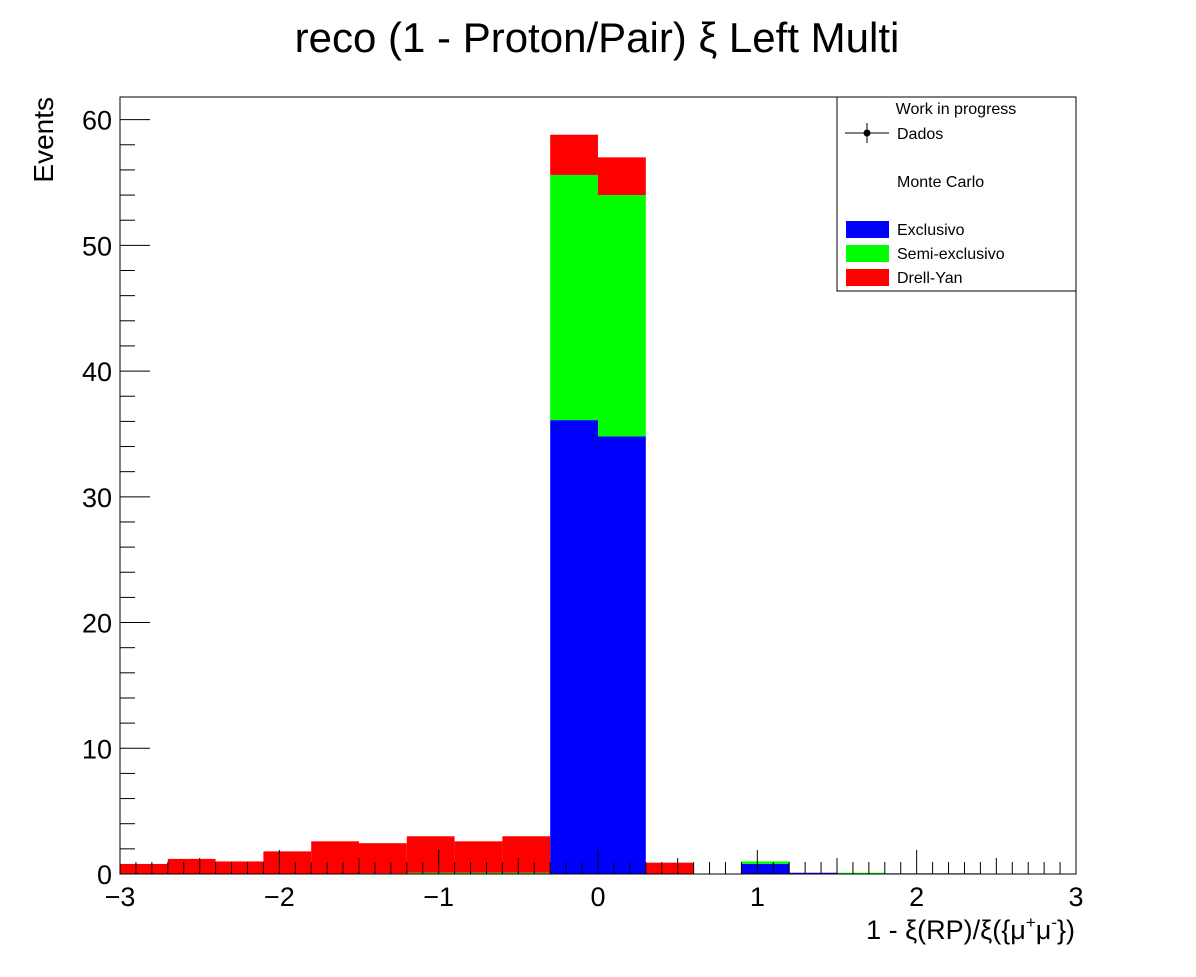  What do you see at coordinates (43, 140) in the screenshot?
I see `y-axis-label: Events` at bounding box center [43, 140].